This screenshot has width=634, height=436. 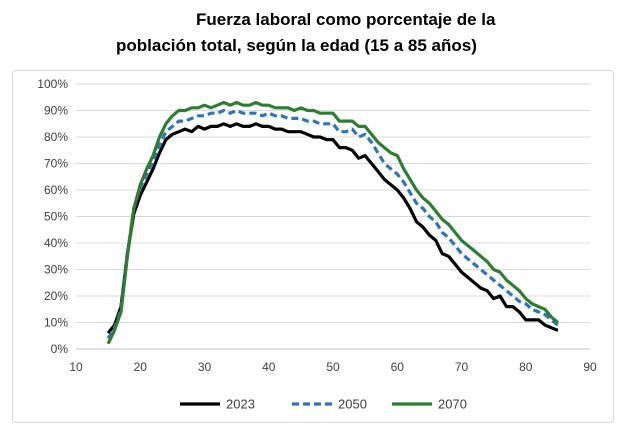 I want to click on legend: 2023 2050 2070, so click(x=323, y=404).